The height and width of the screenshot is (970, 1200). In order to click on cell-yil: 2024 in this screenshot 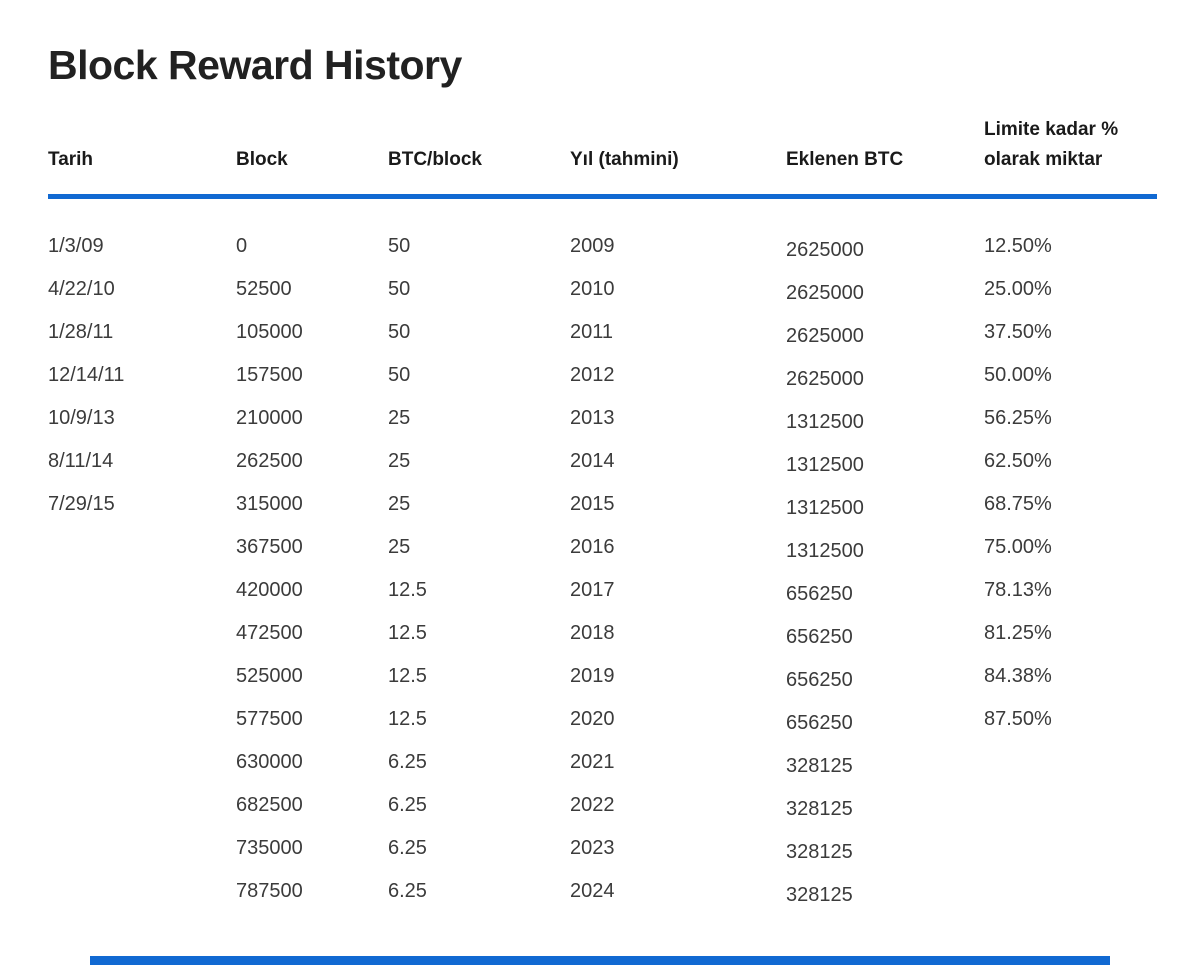, I will do `click(592, 891)`.